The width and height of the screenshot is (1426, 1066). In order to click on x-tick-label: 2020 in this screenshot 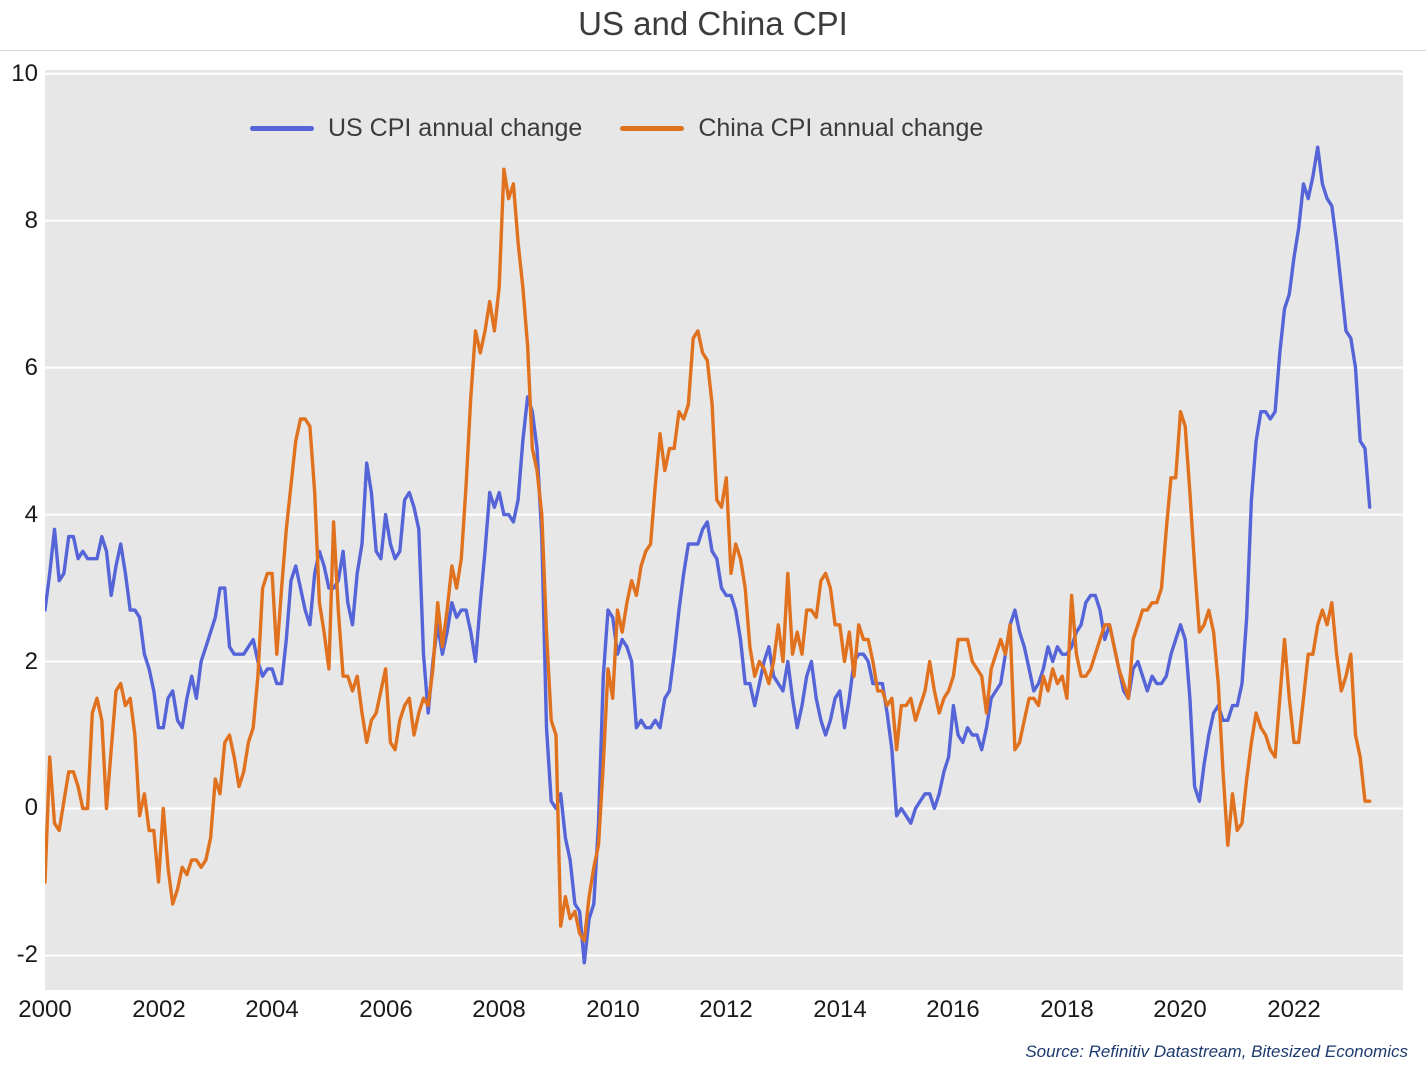, I will do `click(1180, 1009)`.